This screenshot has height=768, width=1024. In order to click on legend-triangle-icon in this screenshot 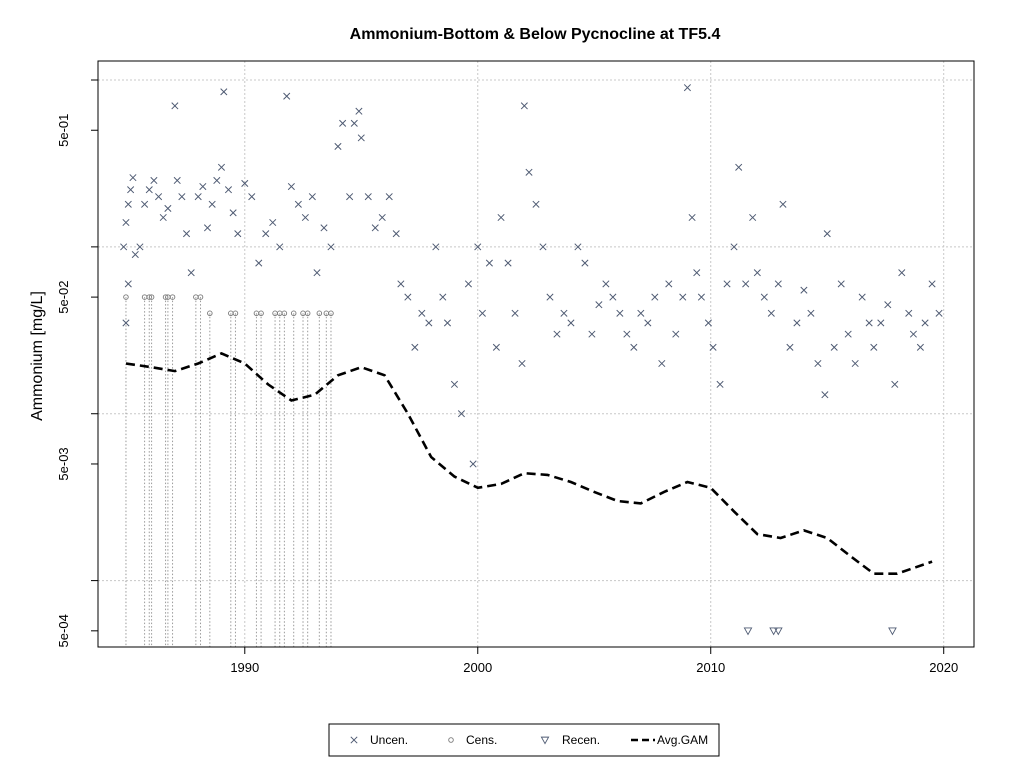, I will do `click(545, 740)`.